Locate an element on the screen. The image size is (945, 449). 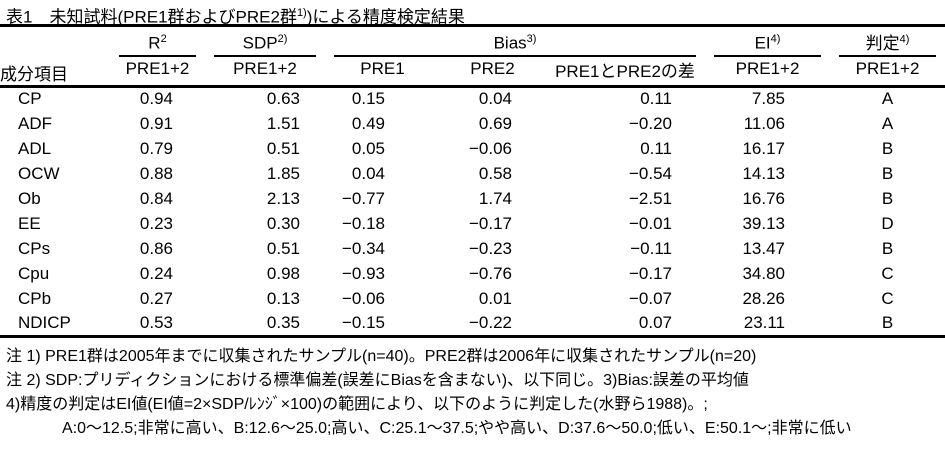
value-cell: −0.54 is located at coordinates (651, 173).